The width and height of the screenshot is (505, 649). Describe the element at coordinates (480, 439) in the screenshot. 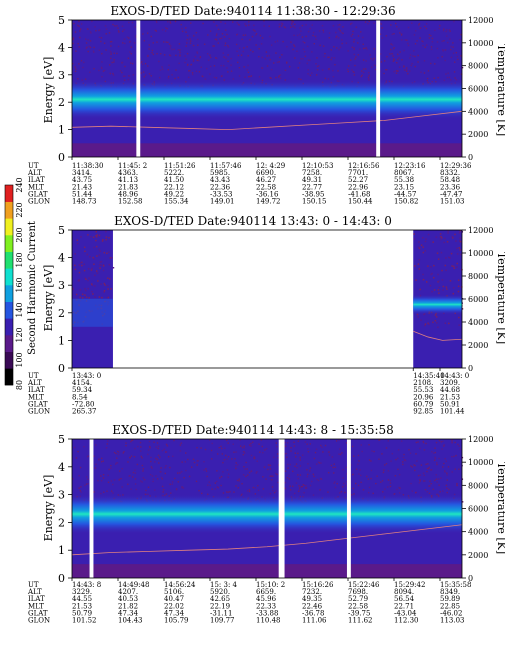

I see `y2-tick-label: 12000` at that location.